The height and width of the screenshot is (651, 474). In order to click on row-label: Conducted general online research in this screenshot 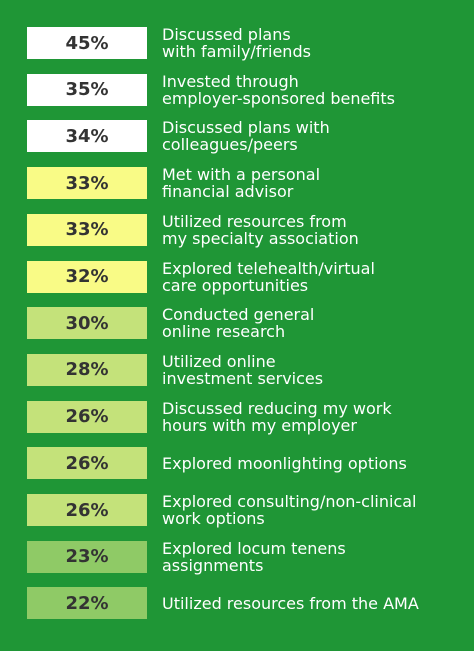, I will do `click(316, 323)`.